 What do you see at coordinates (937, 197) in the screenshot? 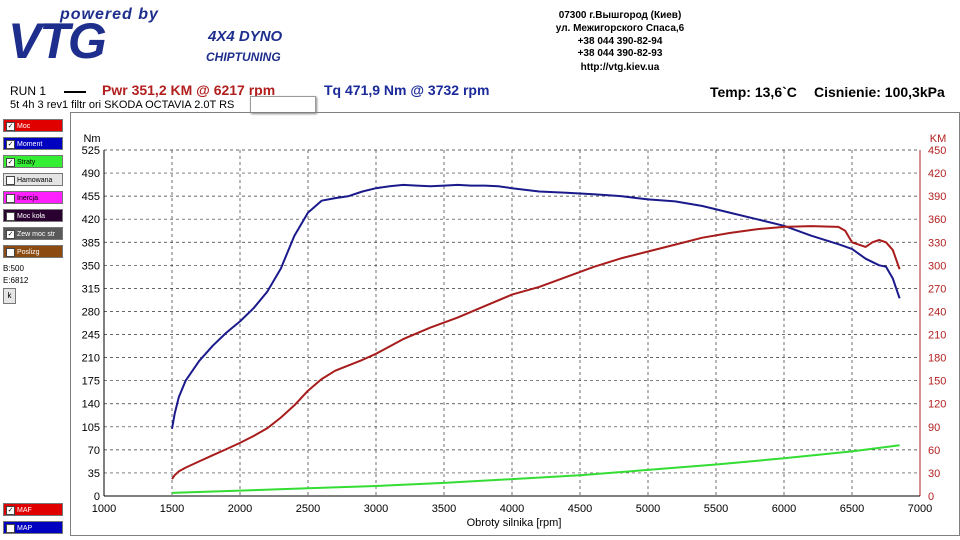
I see `y-right-tick-label: 390` at bounding box center [937, 197].